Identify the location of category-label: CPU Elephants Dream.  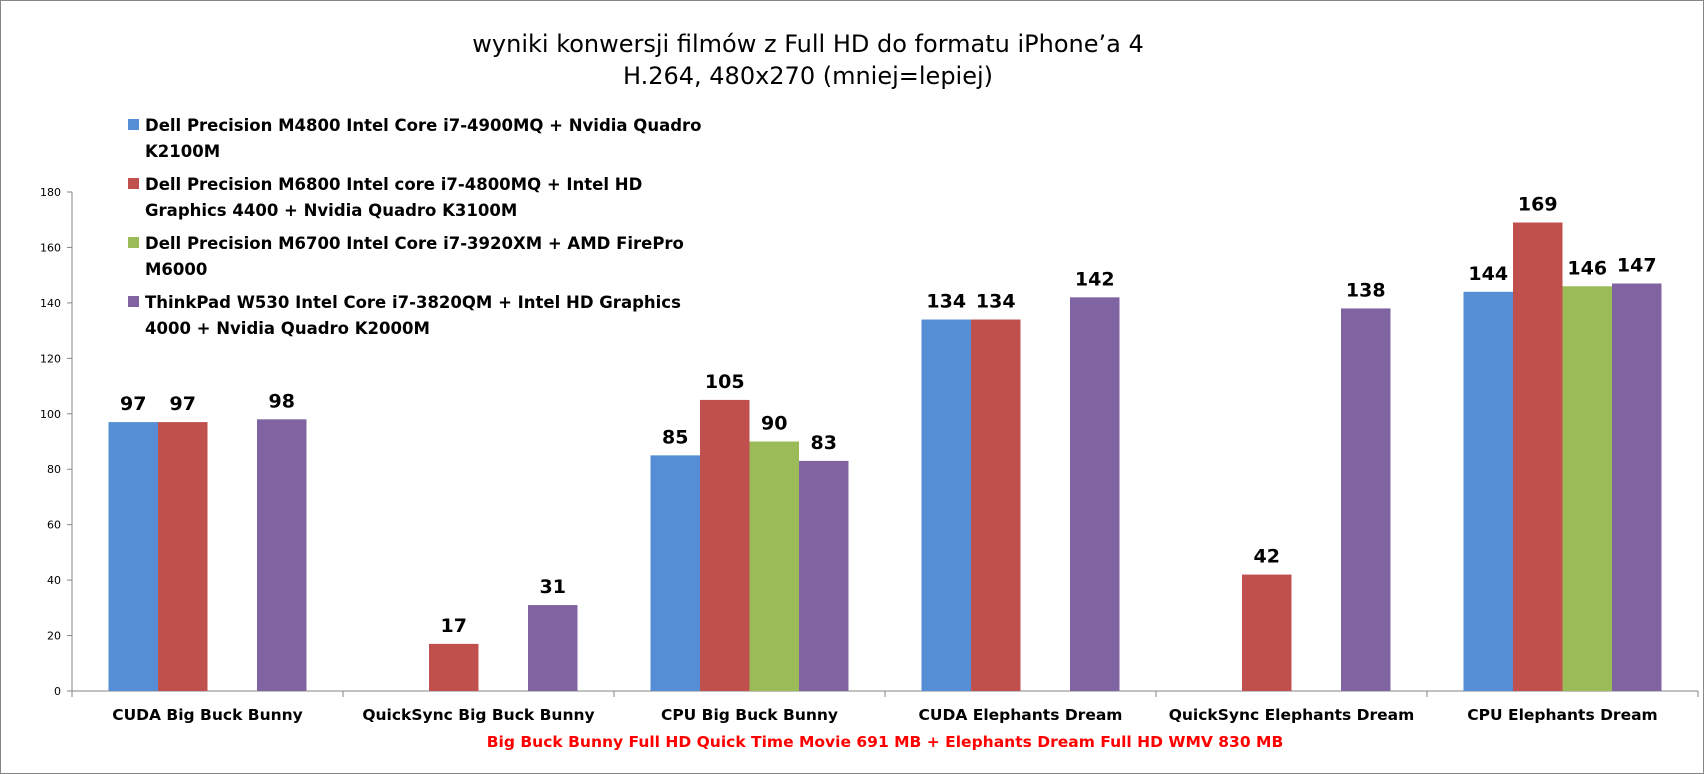
(1562, 715).